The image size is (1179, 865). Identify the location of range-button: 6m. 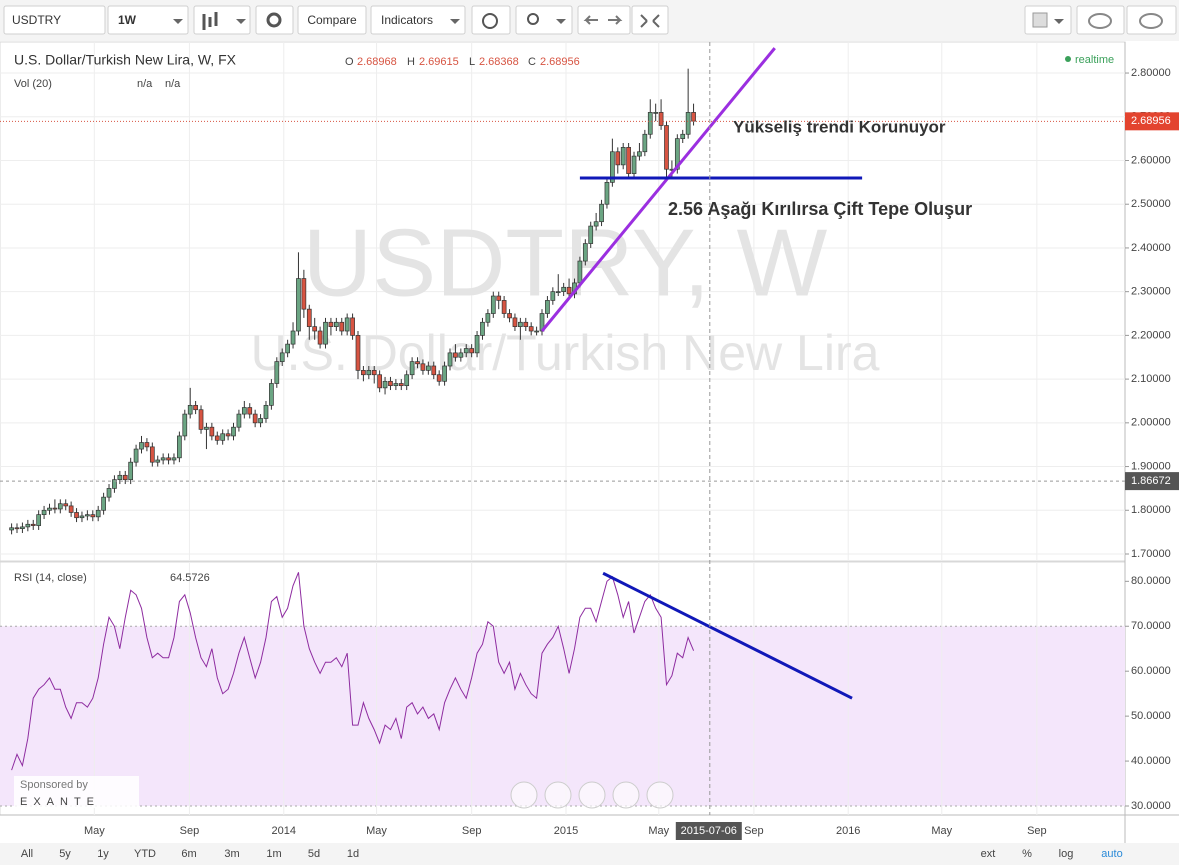
(188, 854).